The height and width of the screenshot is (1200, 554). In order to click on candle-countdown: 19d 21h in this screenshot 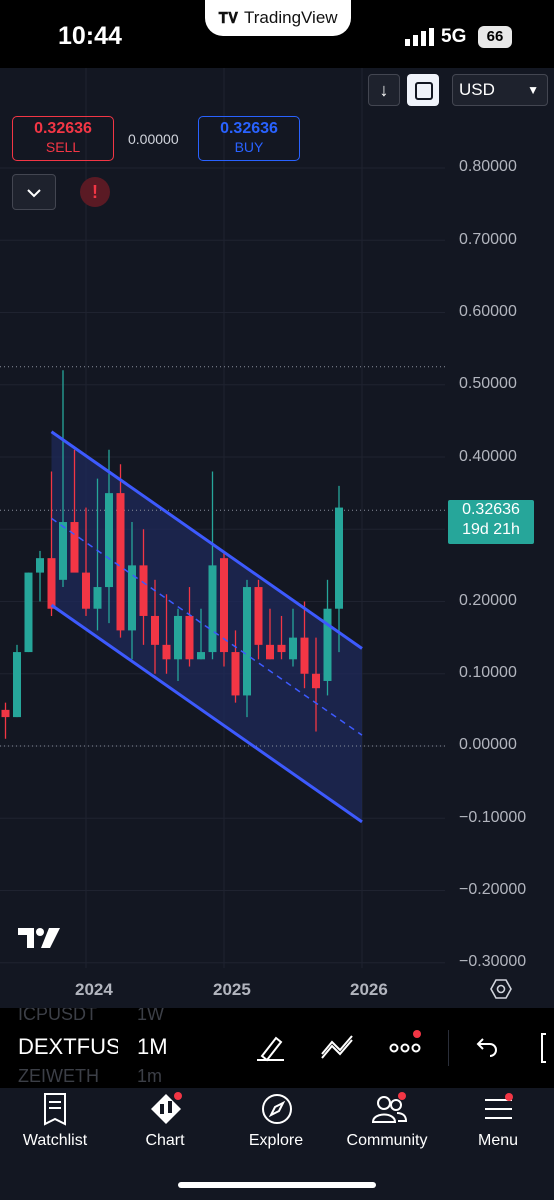, I will do `click(491, 529)`.